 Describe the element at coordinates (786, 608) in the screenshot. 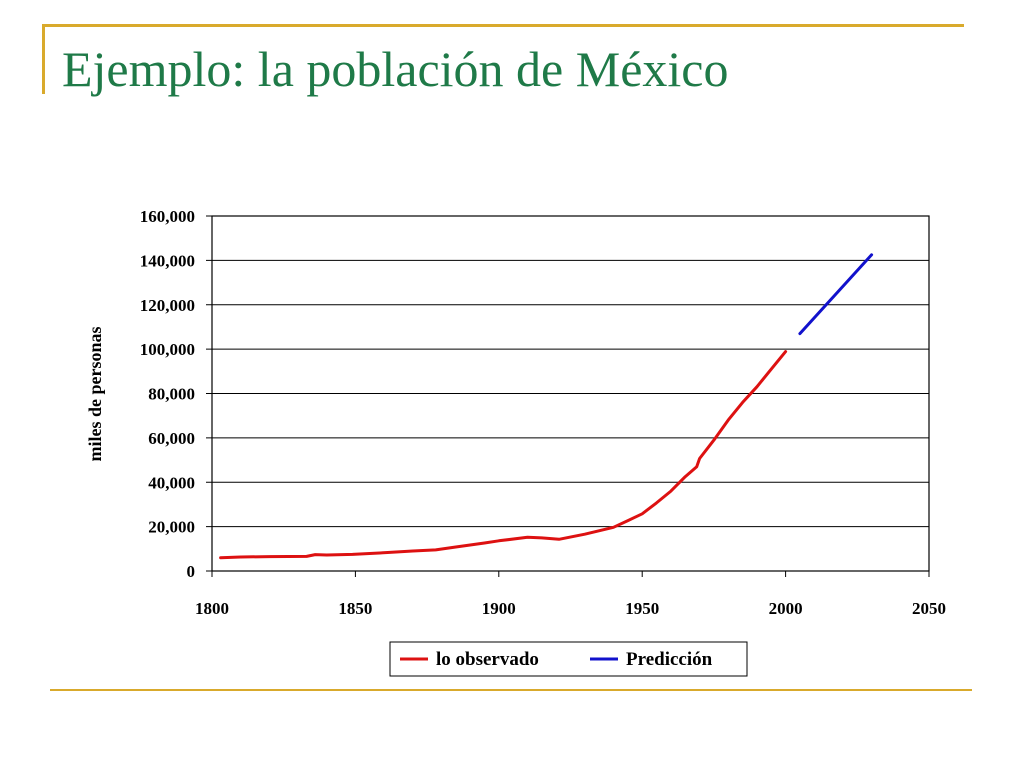

I see `x-tick-label: 2000` at that location.